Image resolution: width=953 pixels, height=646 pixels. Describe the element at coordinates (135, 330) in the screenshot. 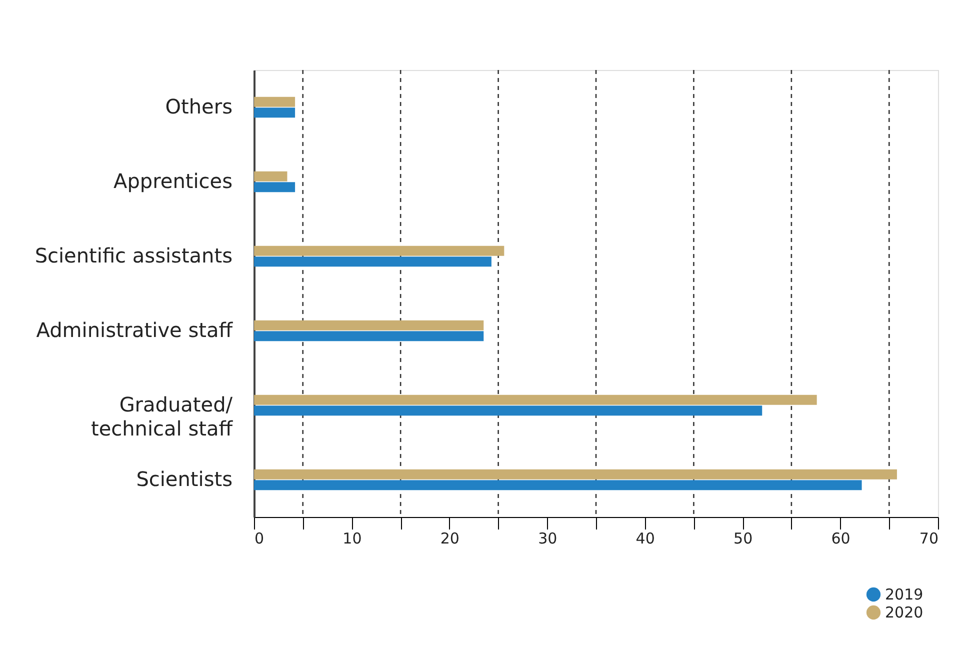

I see `y-tick-label: Administrative staff` at that location.